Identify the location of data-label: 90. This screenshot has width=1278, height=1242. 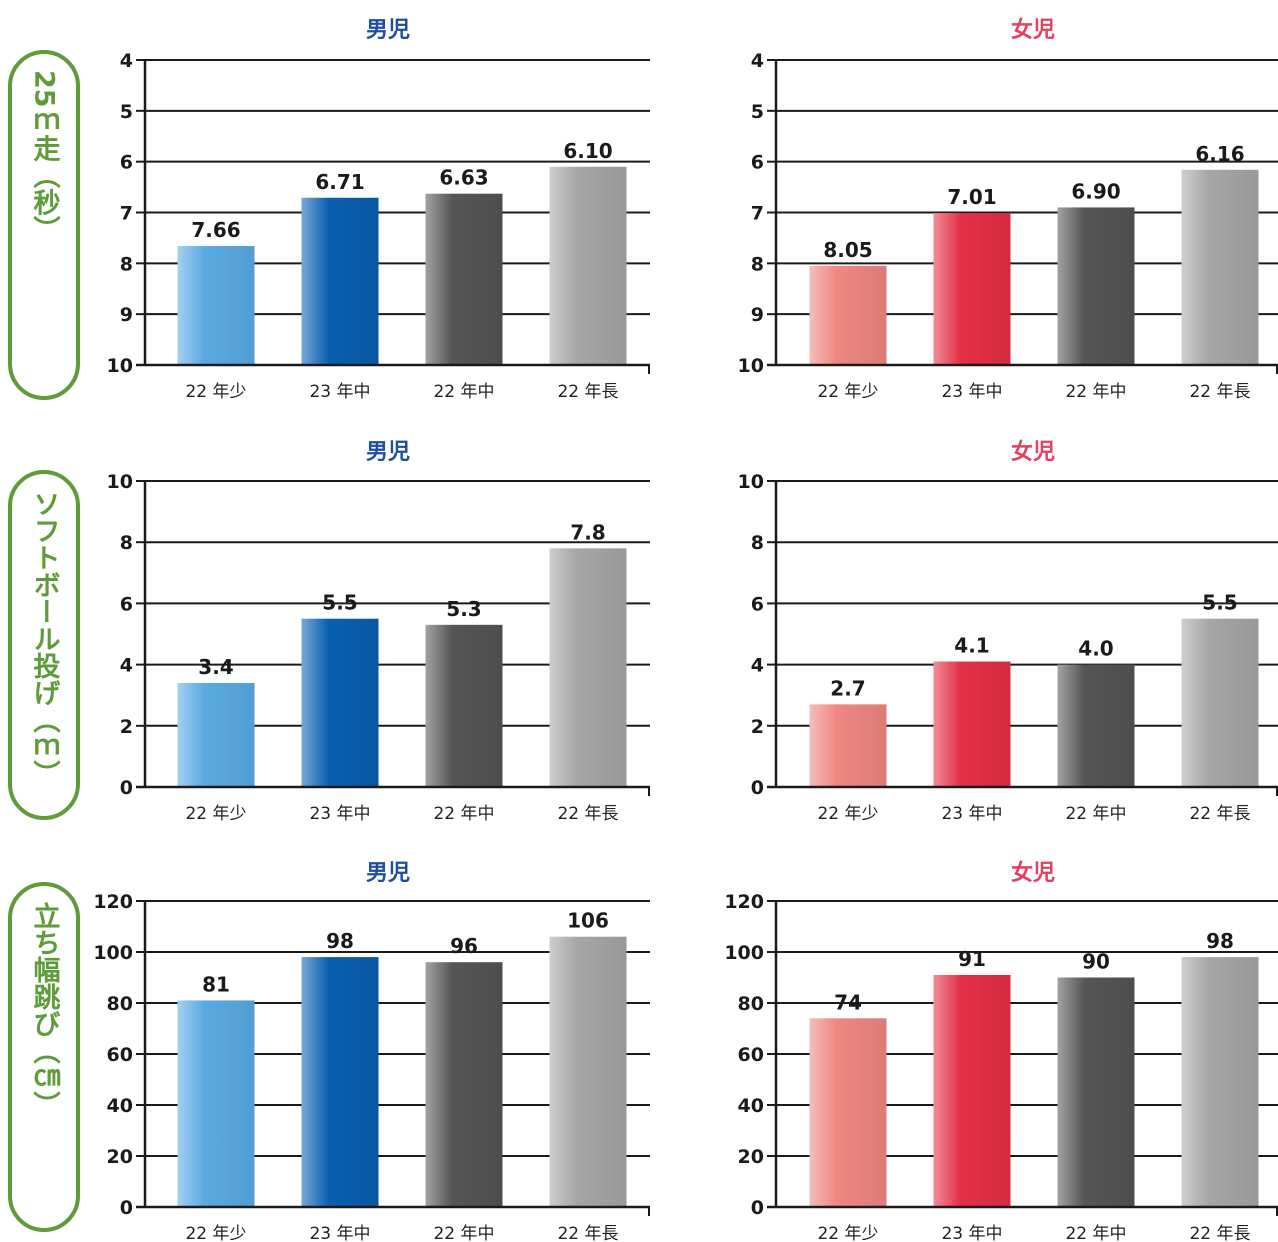
(1096, 962).